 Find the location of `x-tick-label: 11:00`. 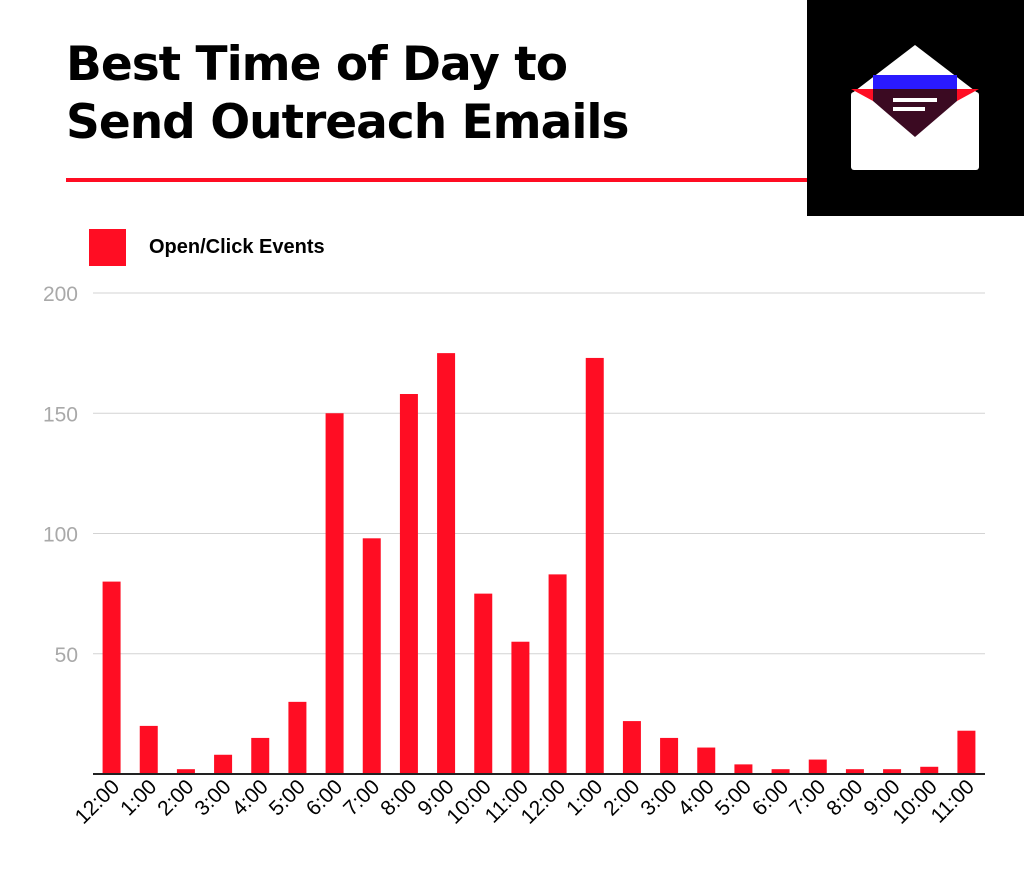

x-tick-label: 11:00 is located at coordinates (953, 801).